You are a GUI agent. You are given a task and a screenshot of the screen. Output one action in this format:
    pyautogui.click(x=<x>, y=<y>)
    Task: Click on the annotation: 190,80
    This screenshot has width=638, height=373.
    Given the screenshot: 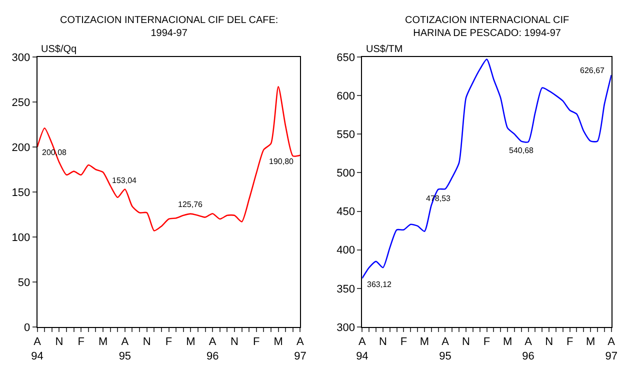 What is the action you would take?
    pyautogui.click(x=281, y=161)
    